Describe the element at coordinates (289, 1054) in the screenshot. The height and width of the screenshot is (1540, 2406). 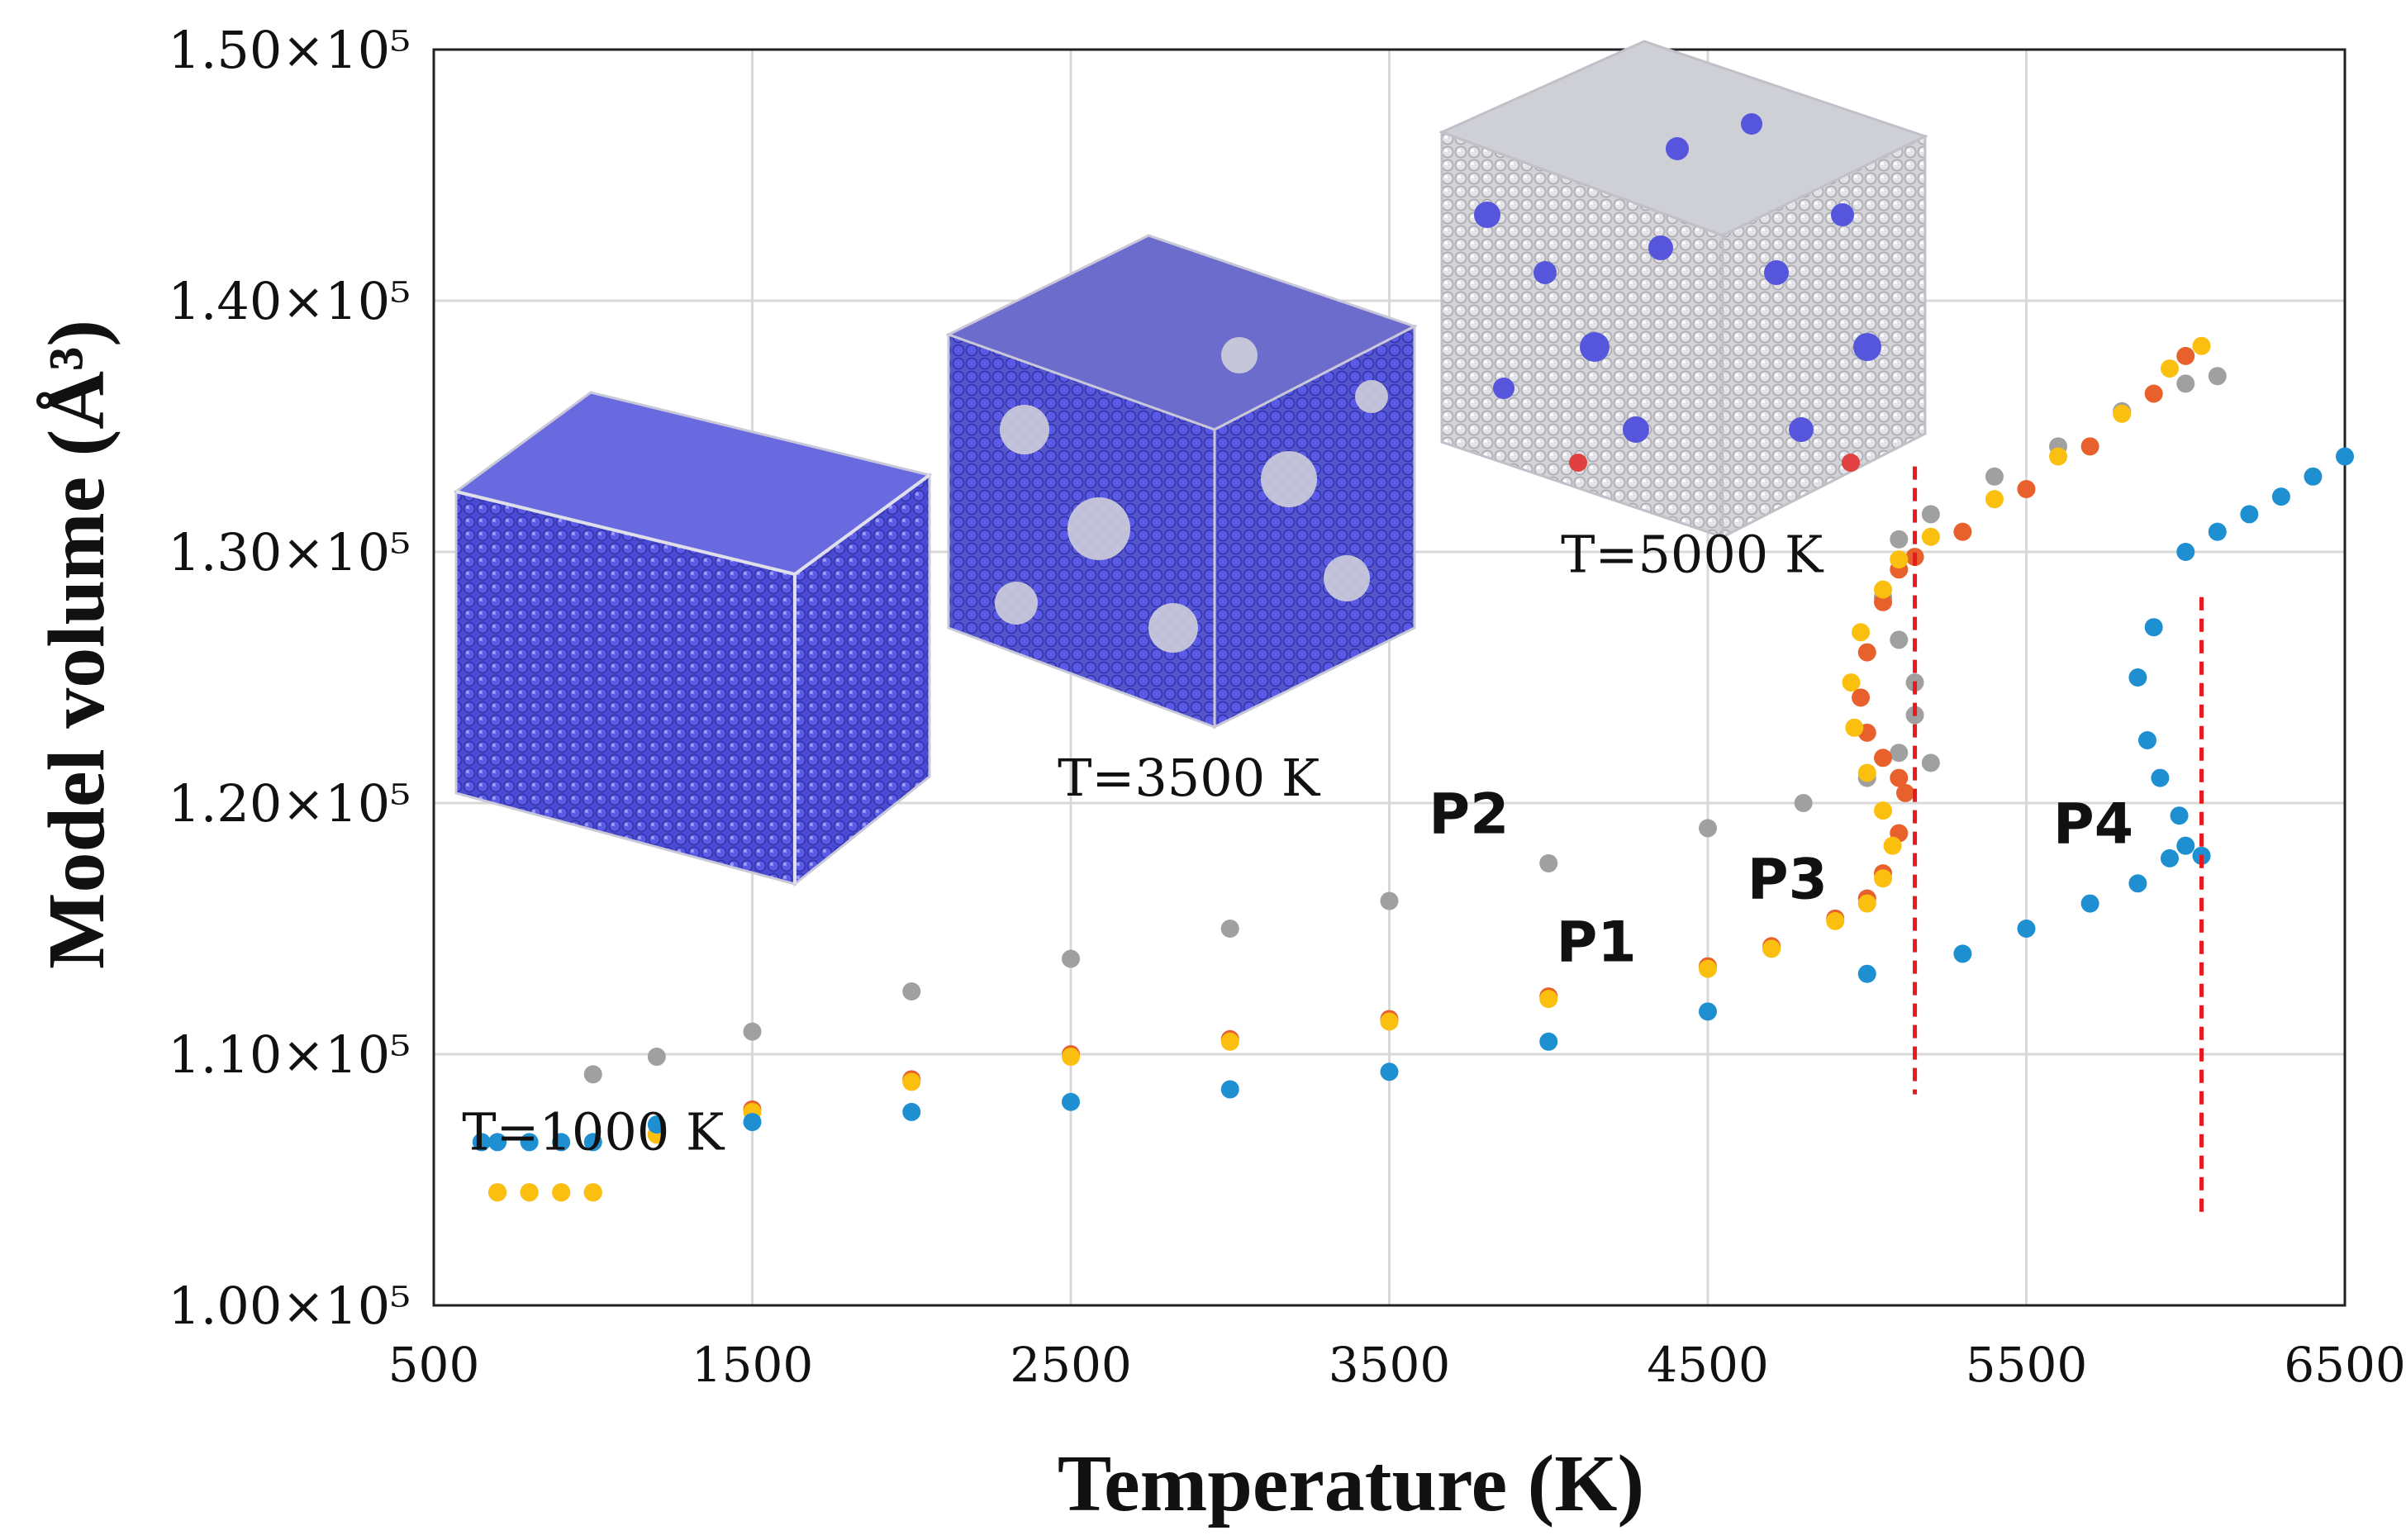
I see `y-tick-label: 1.10×10⁵` at that location.